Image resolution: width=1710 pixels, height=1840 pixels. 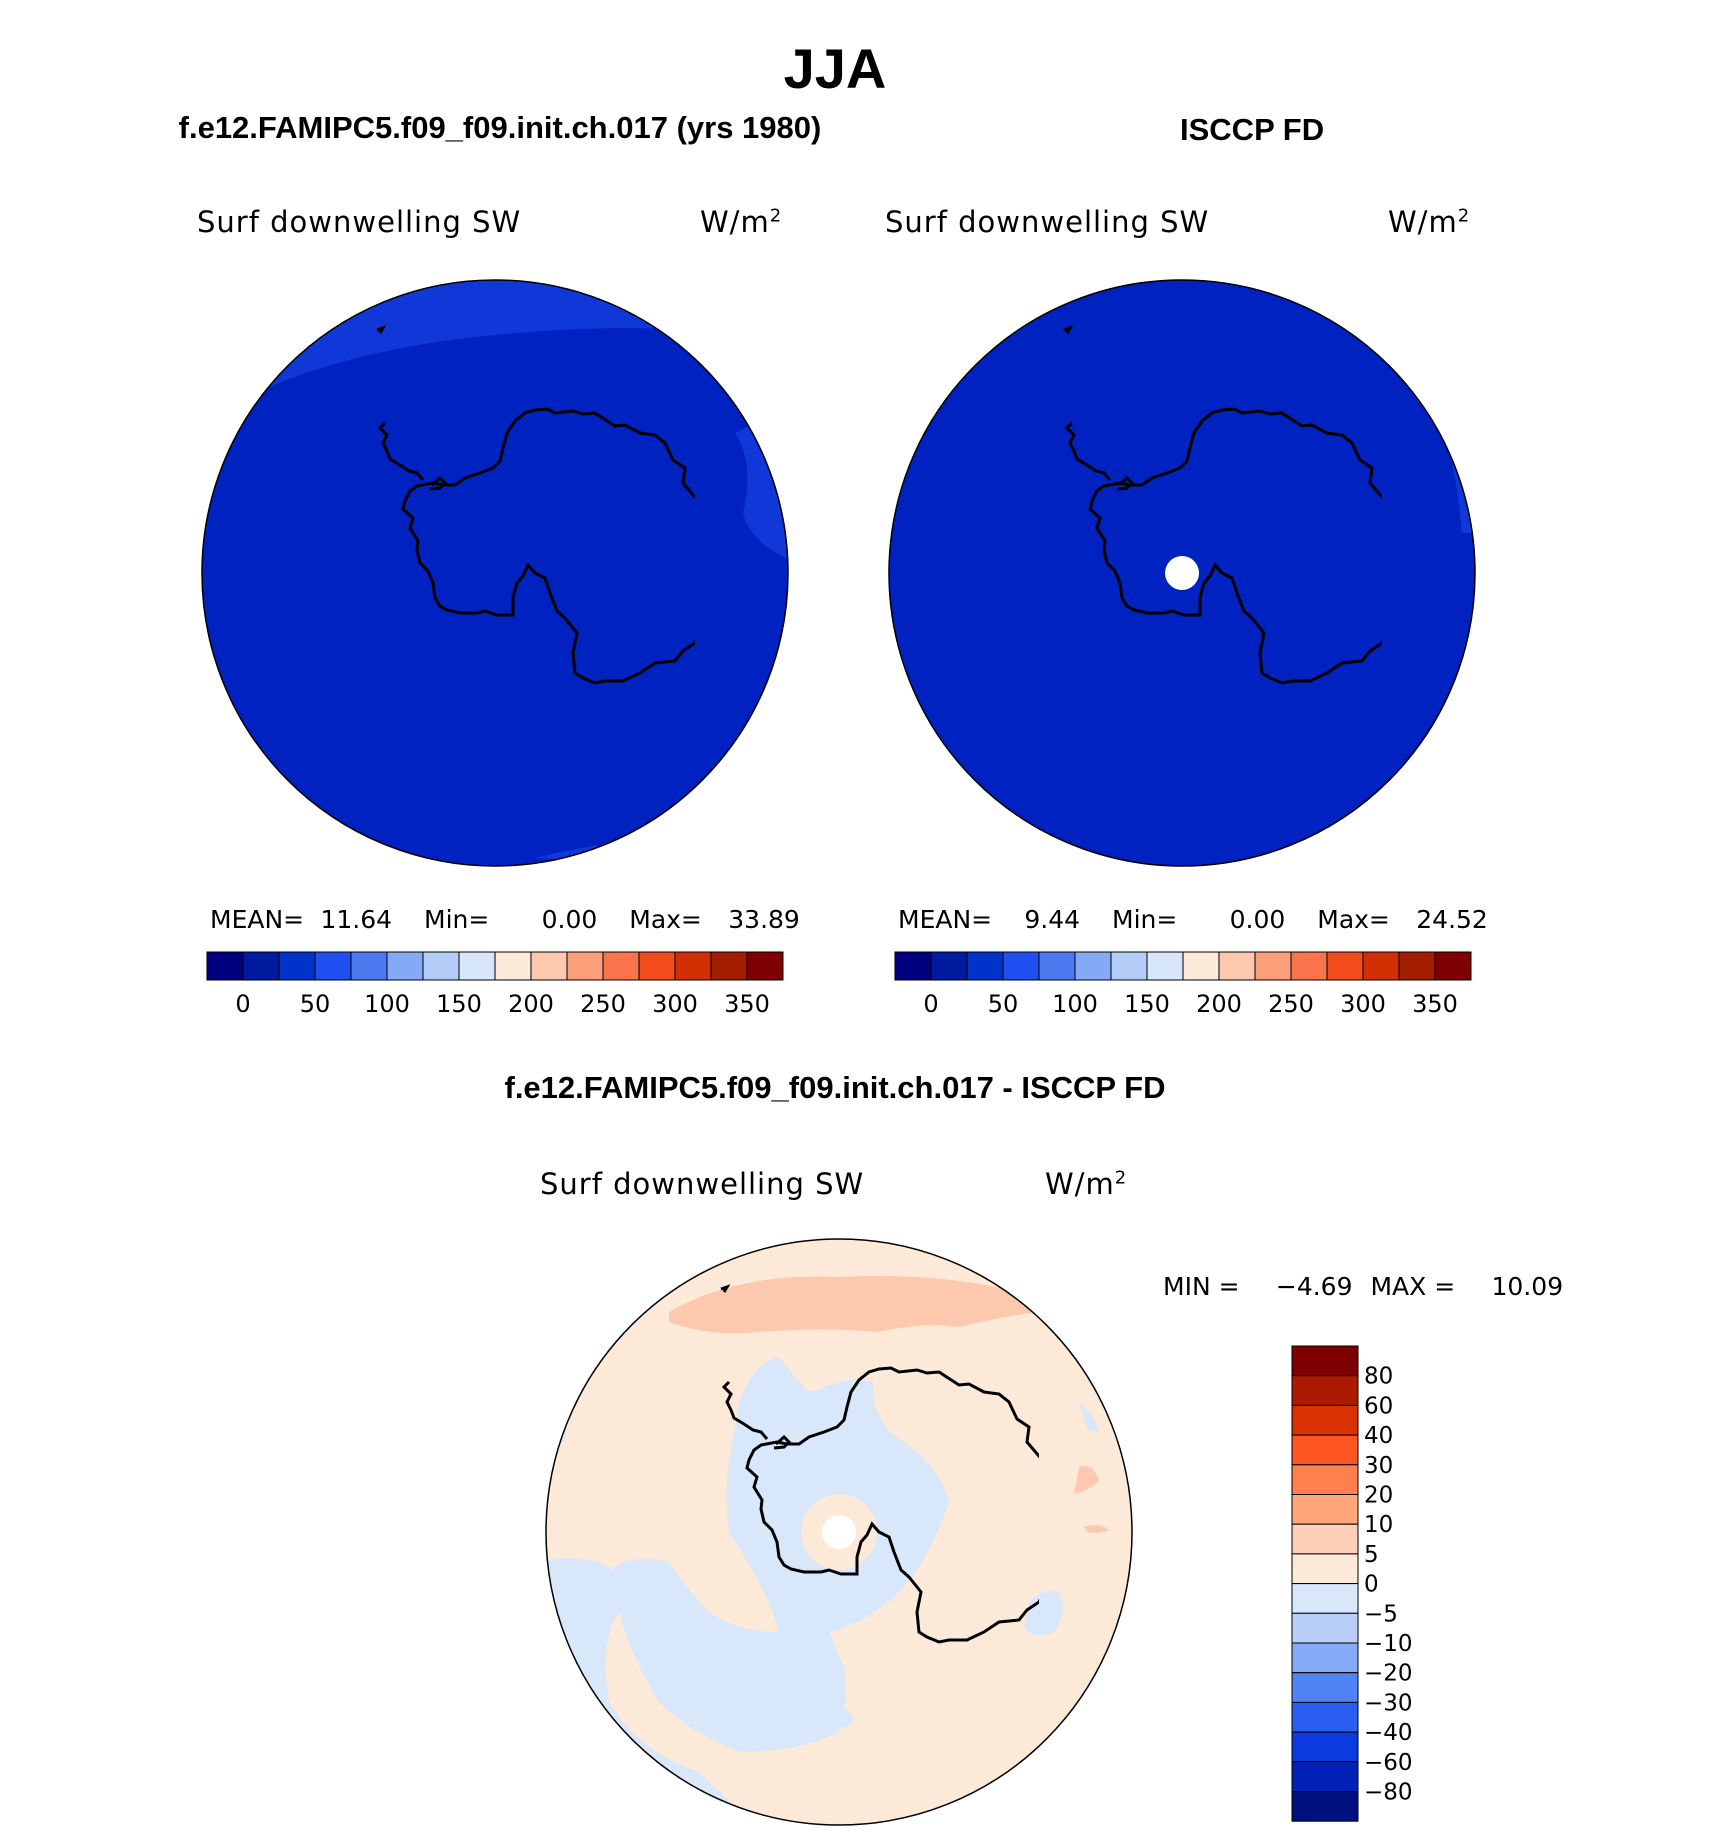 I want to click on diff-colorbar-tick-label: 10, so click(x=1378, y=1525).